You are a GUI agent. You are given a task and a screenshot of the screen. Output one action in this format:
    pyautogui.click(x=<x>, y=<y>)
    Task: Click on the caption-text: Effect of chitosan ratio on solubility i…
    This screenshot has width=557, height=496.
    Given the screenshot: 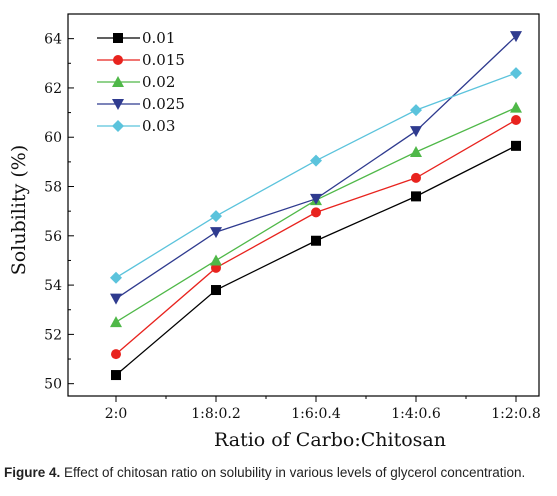 What is the action you would take?
    pyautogui.click(x=295, y=472)
    